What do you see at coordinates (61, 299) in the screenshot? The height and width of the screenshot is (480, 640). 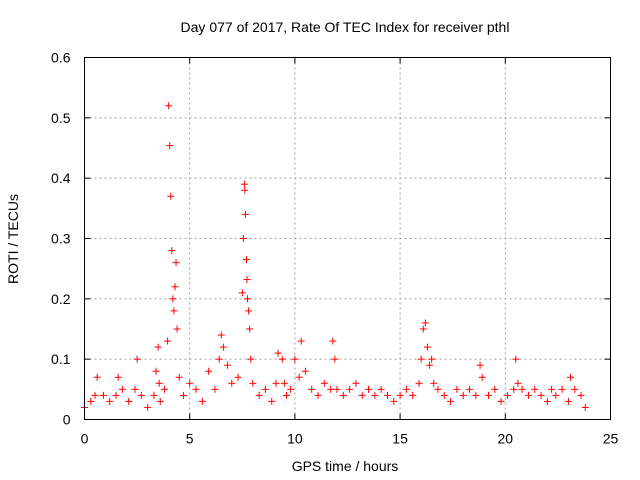 I see `y-tick-label: 0.2` at bounding box center [61, 299].